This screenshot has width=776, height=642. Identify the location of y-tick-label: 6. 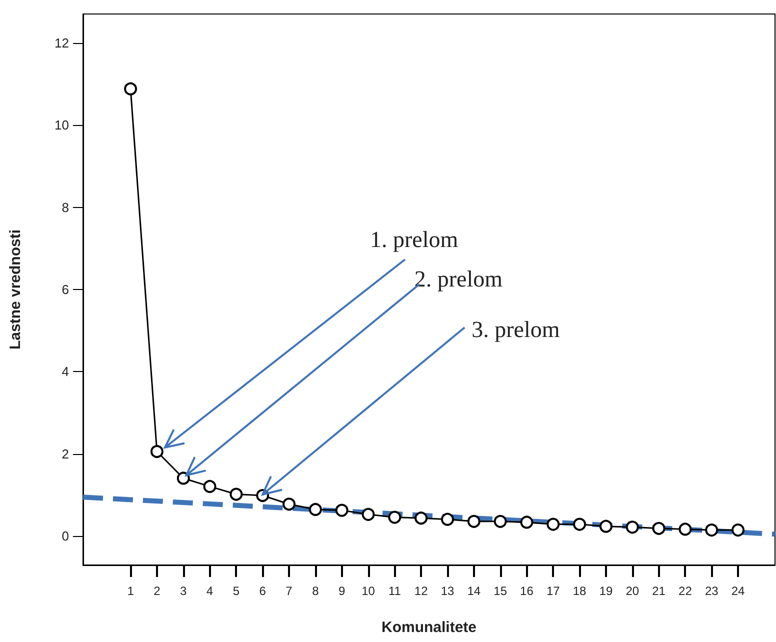
(65, 289).